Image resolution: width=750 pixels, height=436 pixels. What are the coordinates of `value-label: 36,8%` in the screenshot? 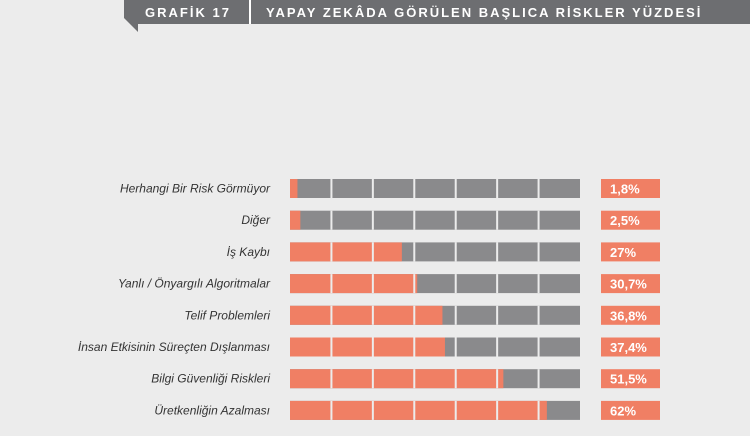 It's located at (628, 315).